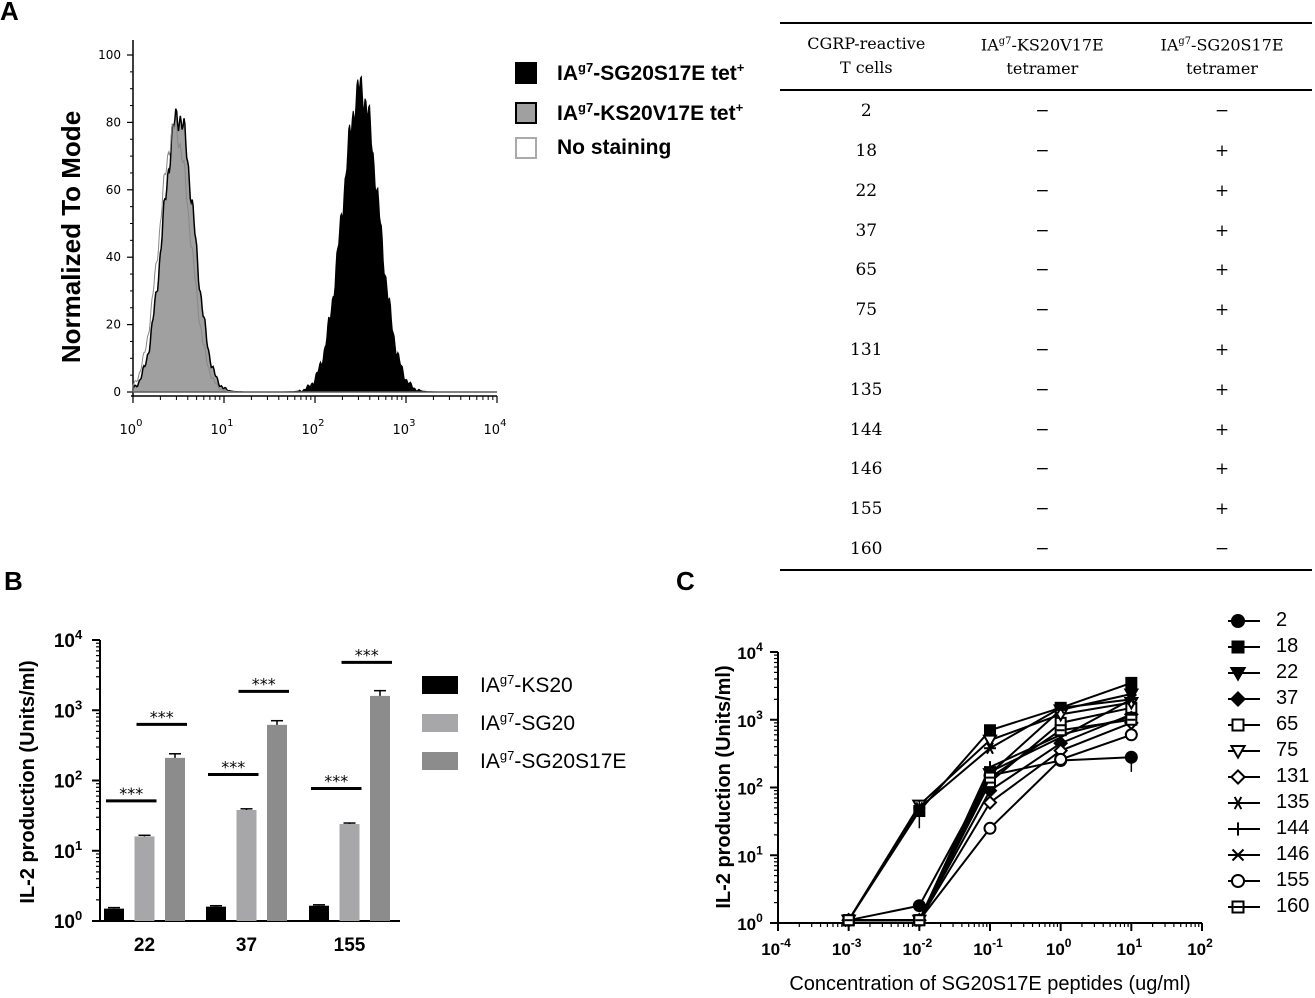 This screenshot has height=998, width=1315. I want to click on histogram-no-staining, so click(314, 256).